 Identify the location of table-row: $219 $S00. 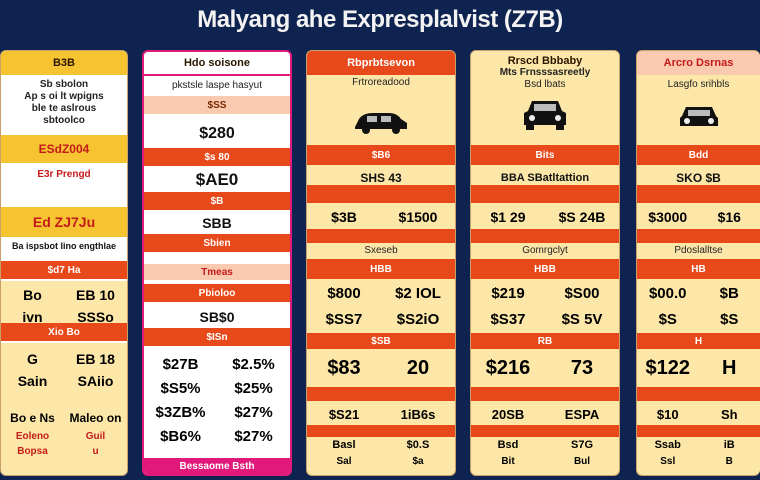
(545, 293).